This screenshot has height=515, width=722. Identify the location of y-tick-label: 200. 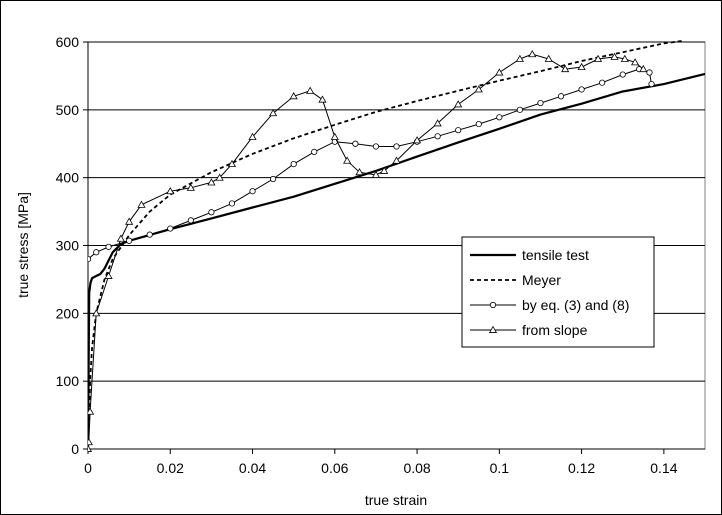
(68, 313).